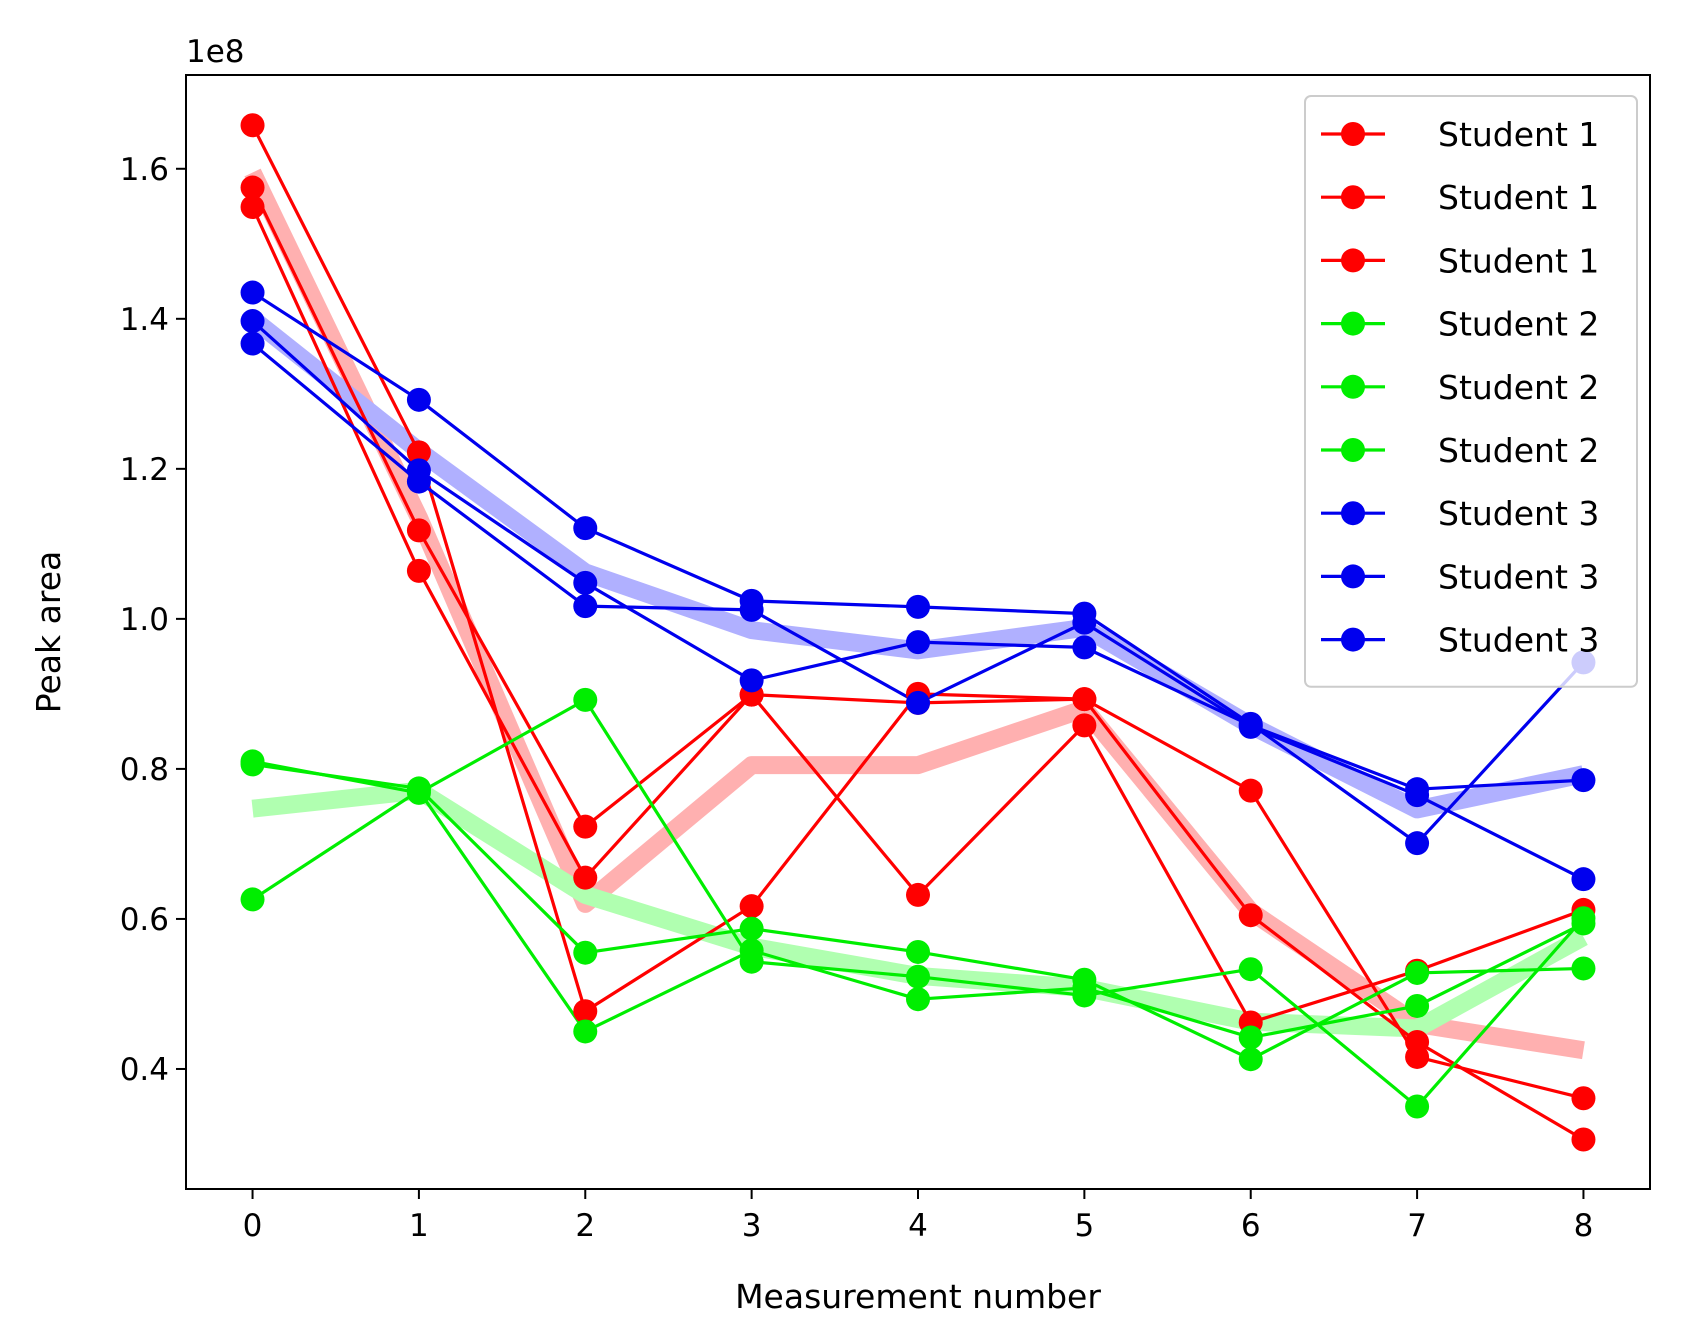 The image size is (1702, 1344). What do you see at coordinates (144, 620) in the screenshot?
I see `y-tick-label: 1.0` at bounding box center [144, 620].